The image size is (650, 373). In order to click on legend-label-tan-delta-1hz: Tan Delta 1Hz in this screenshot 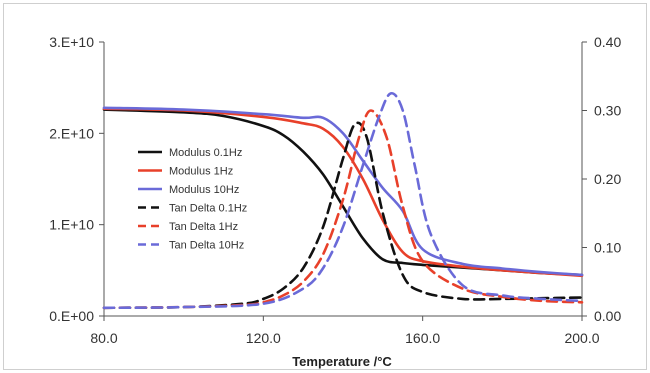, I will do `click(203, 227)`.